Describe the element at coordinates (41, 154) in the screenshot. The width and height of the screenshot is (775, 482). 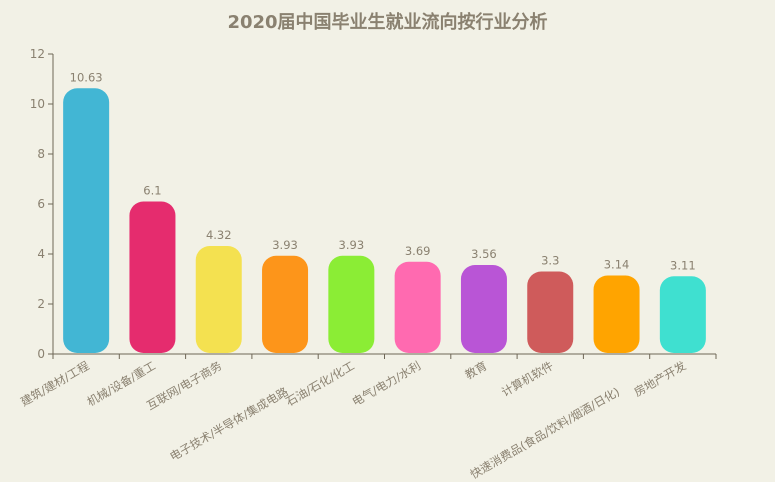
I see `y-tick-label: 8` at that location.